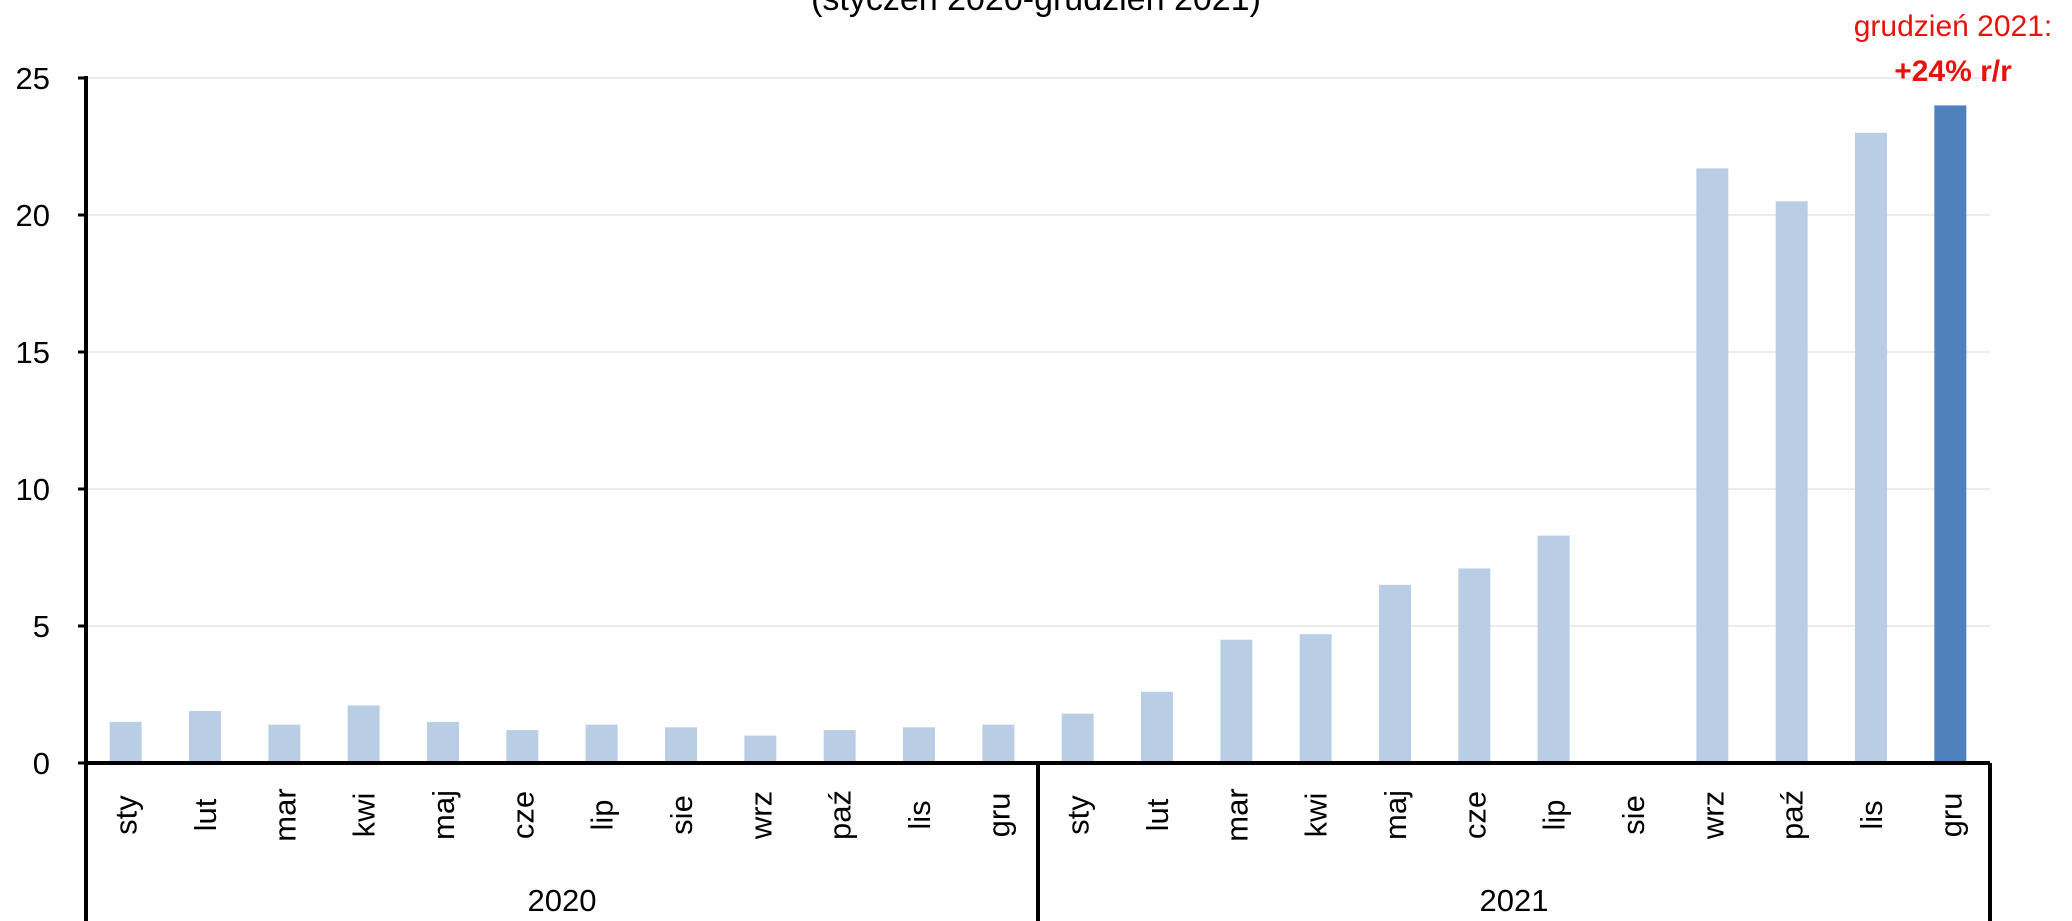 The height and width of the screenshot is (921, 2072). I want to click on y-tick-label: 25, so click(33, 78).